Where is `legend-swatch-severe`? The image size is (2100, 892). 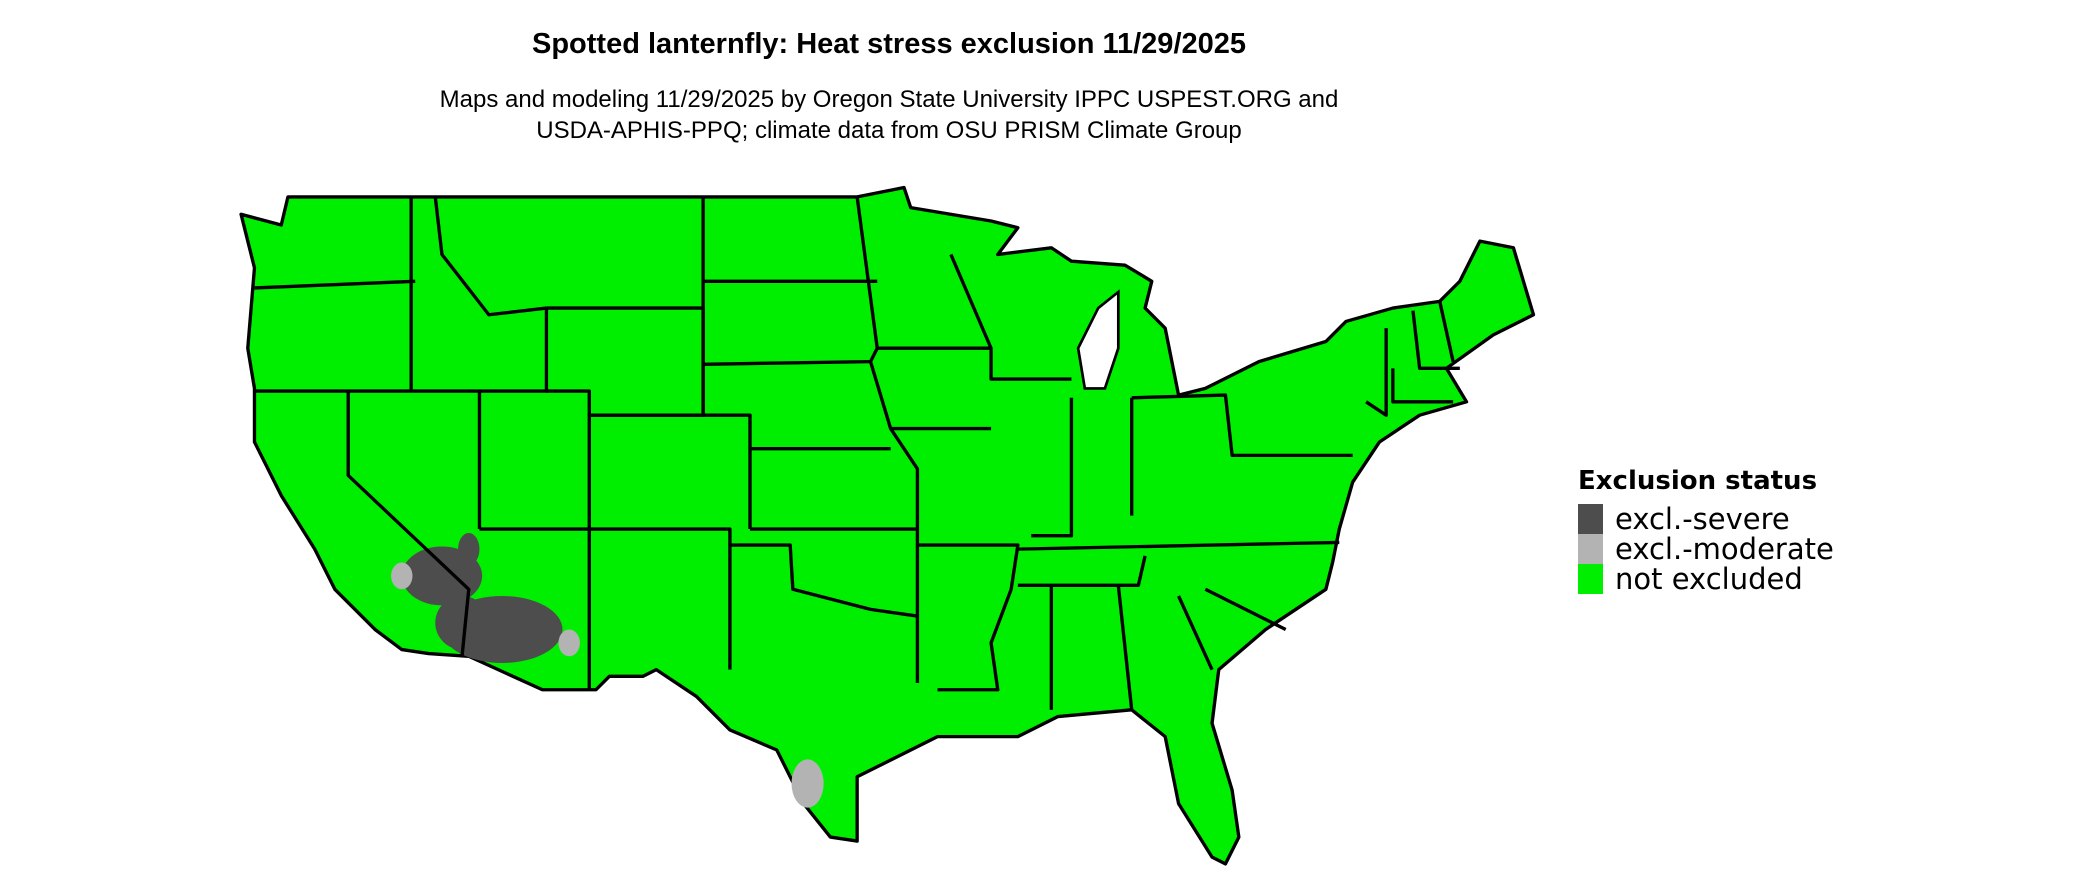 legend-swatch-severe is located at coordinates (1590, 519).